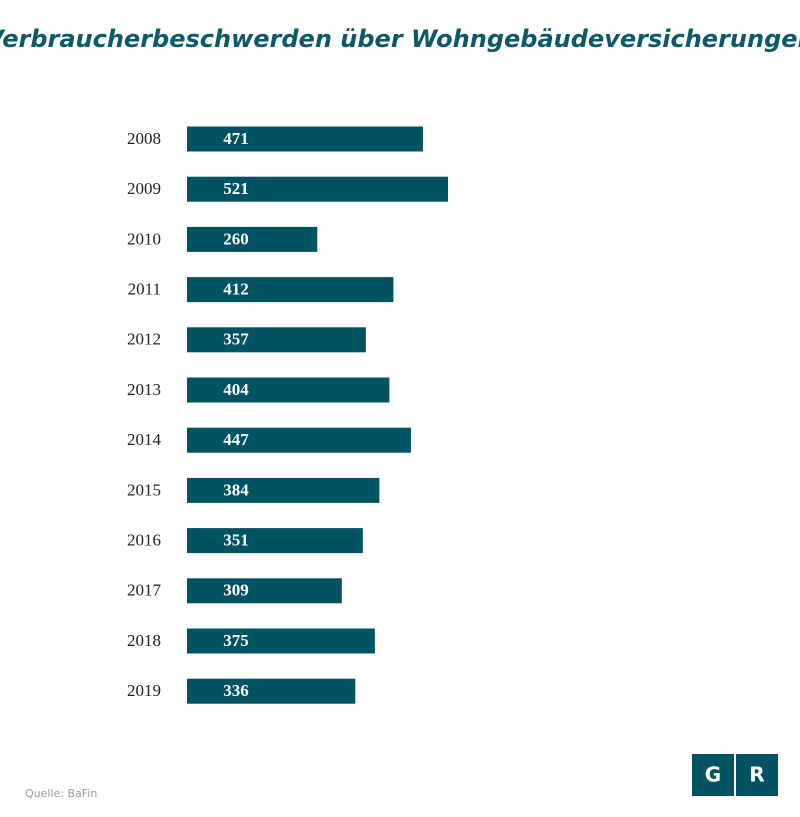  I want to click on y-tick-label: 2019, so click(144, 690).